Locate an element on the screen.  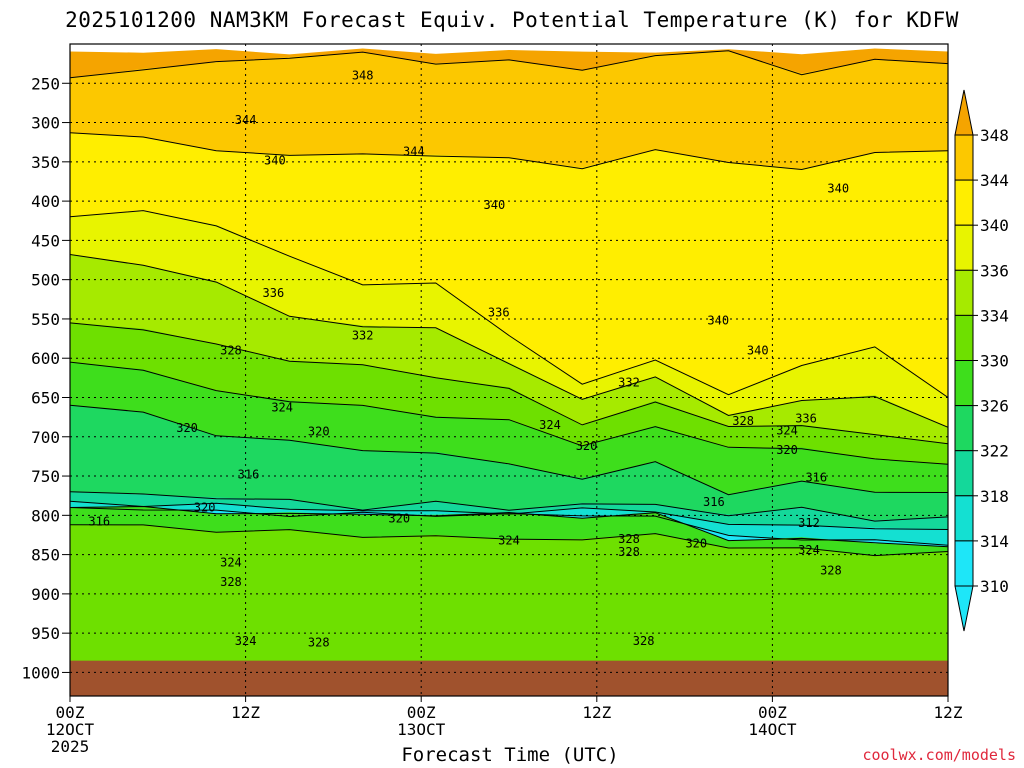
y-tick-label-850: 850 is located at coordinates (45, 555).